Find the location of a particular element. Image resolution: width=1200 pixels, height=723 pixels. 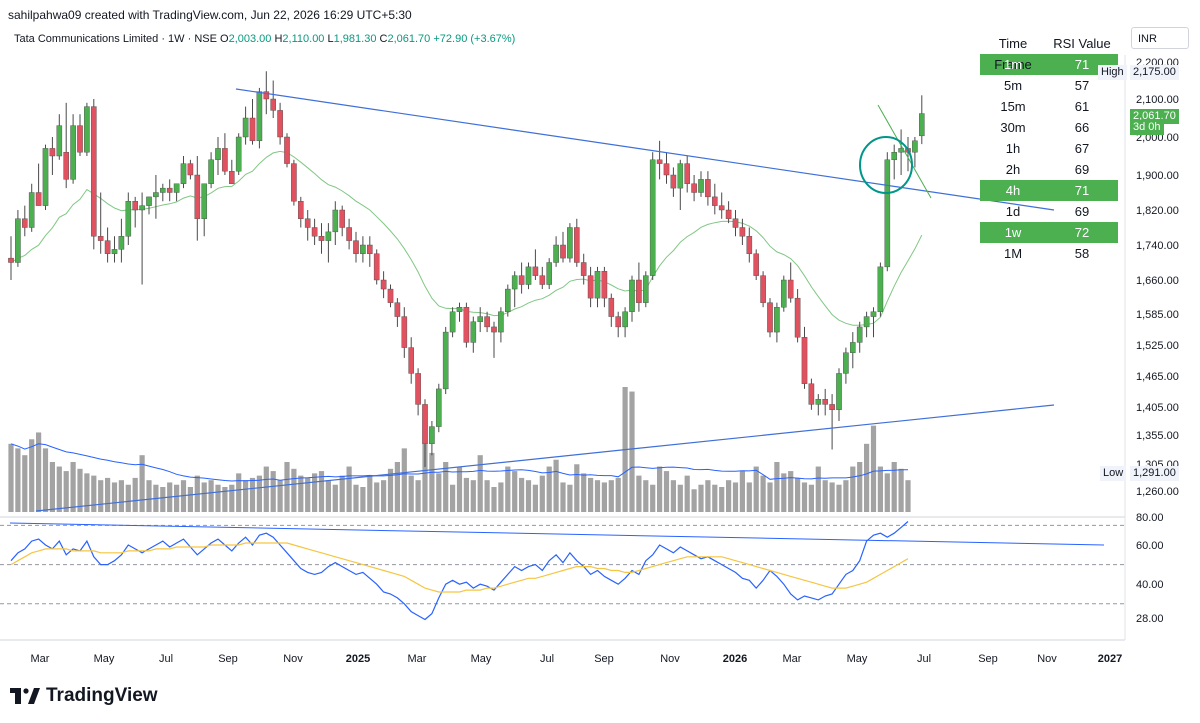

x-tick: Sep is located at coordinates (988, 659).